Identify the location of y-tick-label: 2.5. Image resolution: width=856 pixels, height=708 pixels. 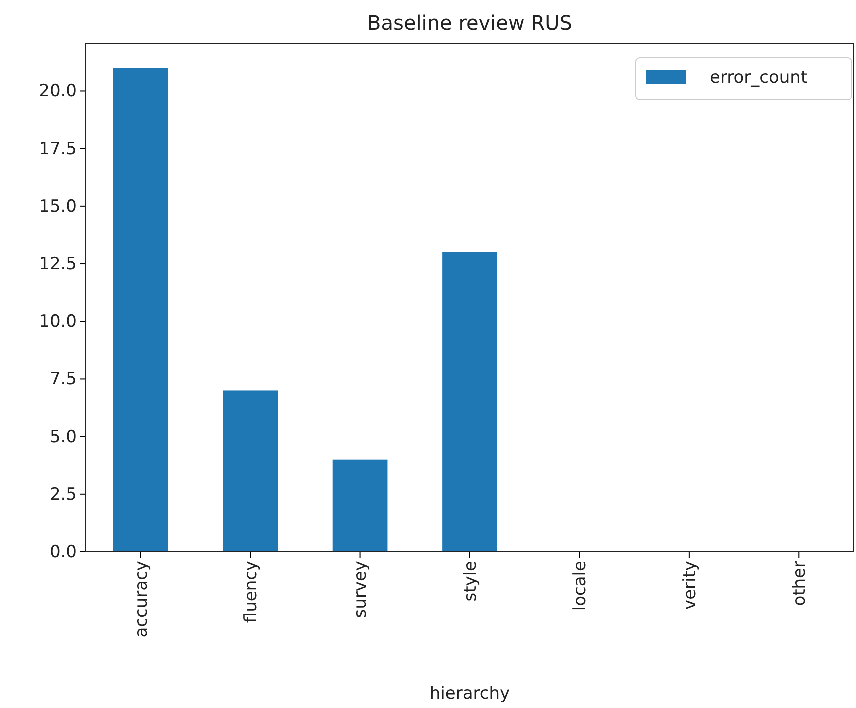
(63, 494).